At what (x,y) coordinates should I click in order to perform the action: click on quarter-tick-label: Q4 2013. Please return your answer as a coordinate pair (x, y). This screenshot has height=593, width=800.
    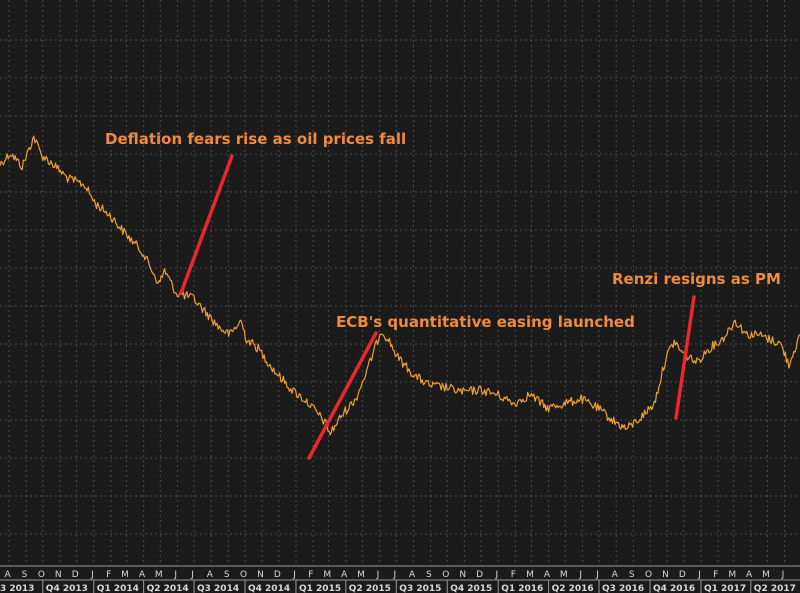
    Looking at the image, I should click on (67, 588).